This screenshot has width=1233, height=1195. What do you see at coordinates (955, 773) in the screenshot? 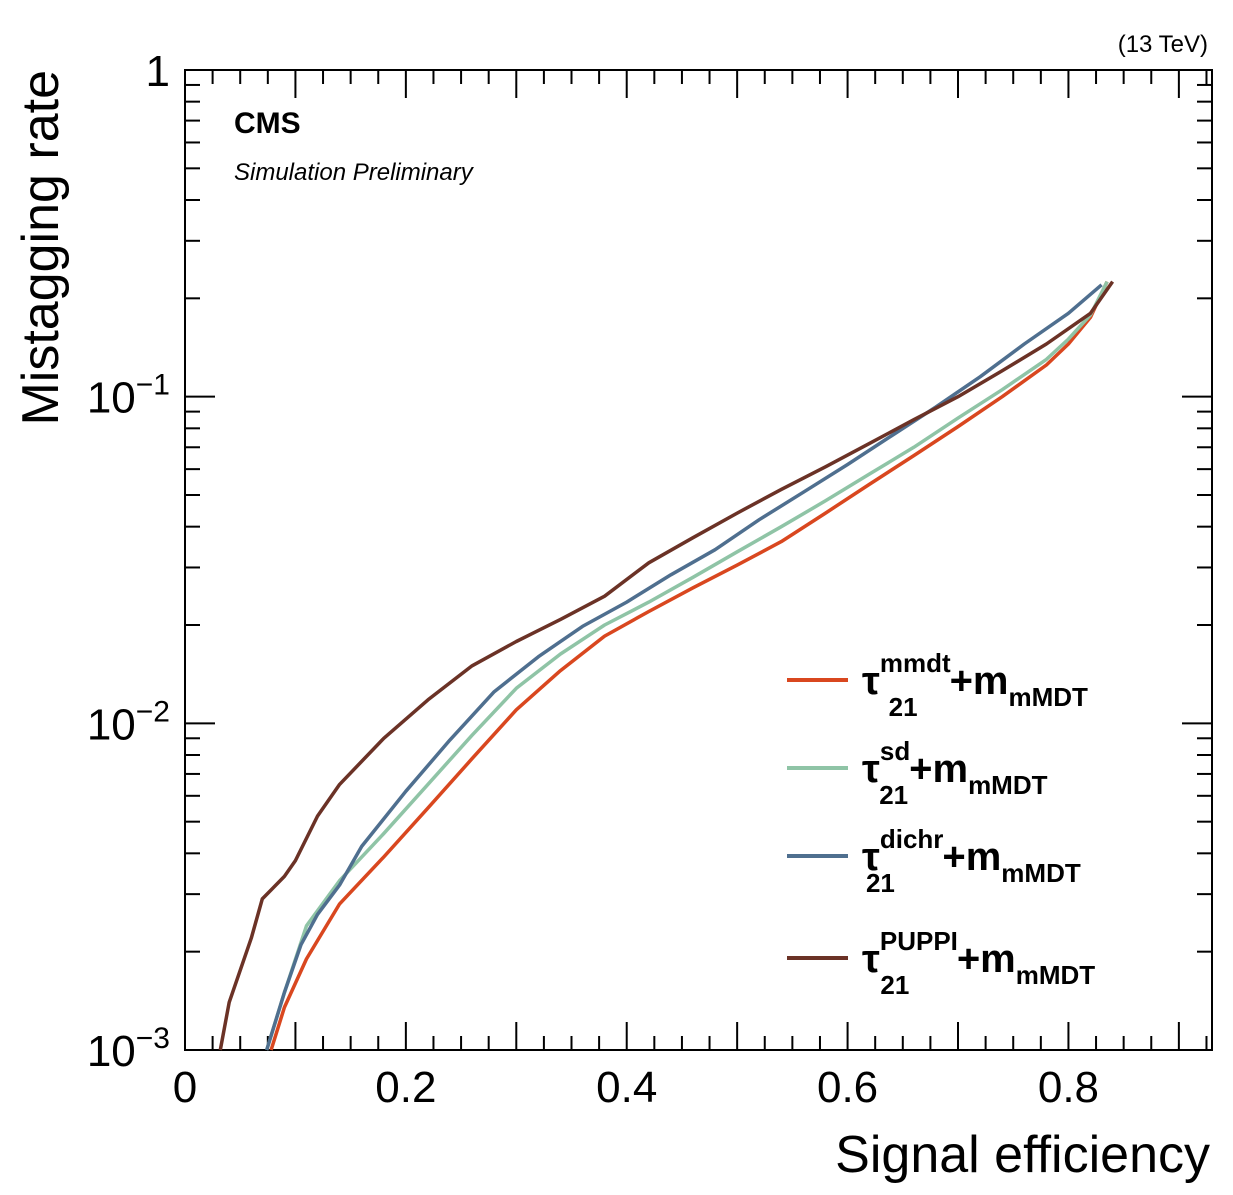
I see `legend-label: τsd 21+mmMDT` at bounding box center [955, 773].